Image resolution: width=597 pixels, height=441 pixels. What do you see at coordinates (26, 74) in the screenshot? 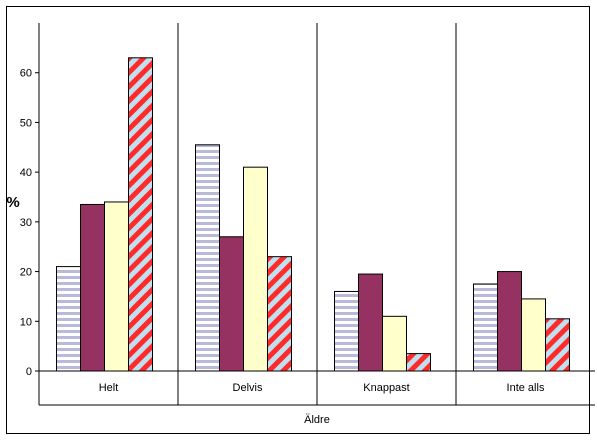
I see `y-tick-label: 60` at bounding box center [26, 74].